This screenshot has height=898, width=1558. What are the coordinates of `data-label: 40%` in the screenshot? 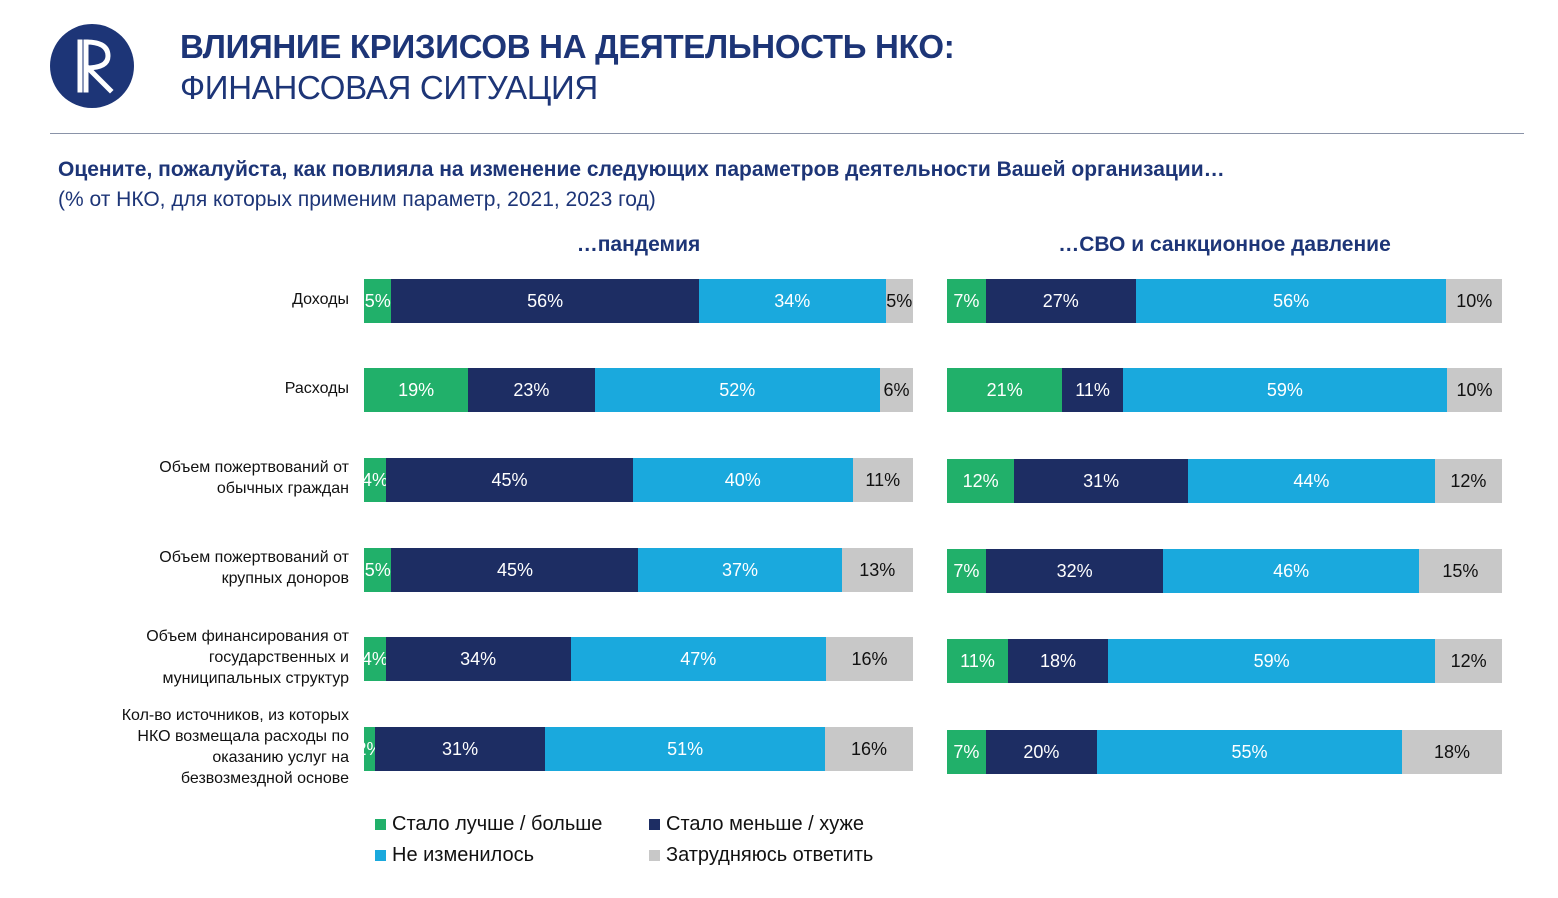 It's located at (742, 479).